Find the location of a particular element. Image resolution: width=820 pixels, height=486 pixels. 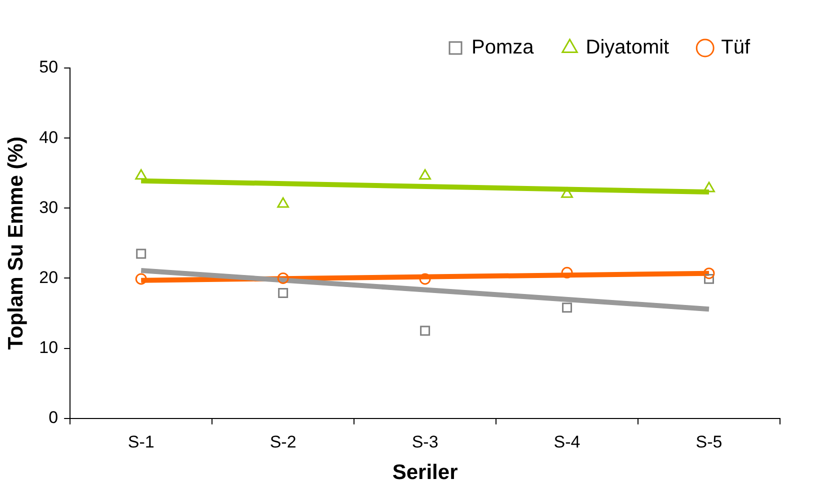

x-tick-label: S-4 is located at coordinates (567, 442).